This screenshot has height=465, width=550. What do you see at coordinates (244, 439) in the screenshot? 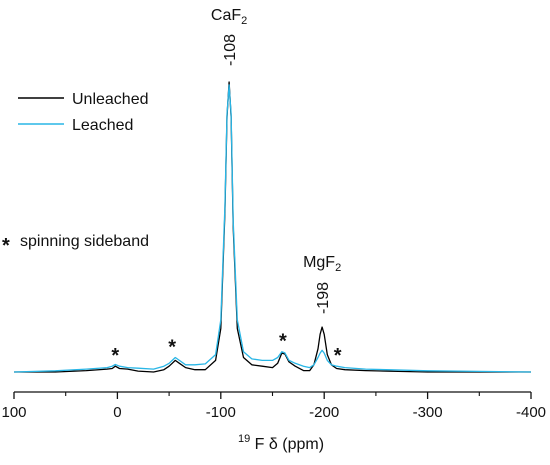
I see `x-axis-title-superscript: 19` at bounding box center [244, 439].